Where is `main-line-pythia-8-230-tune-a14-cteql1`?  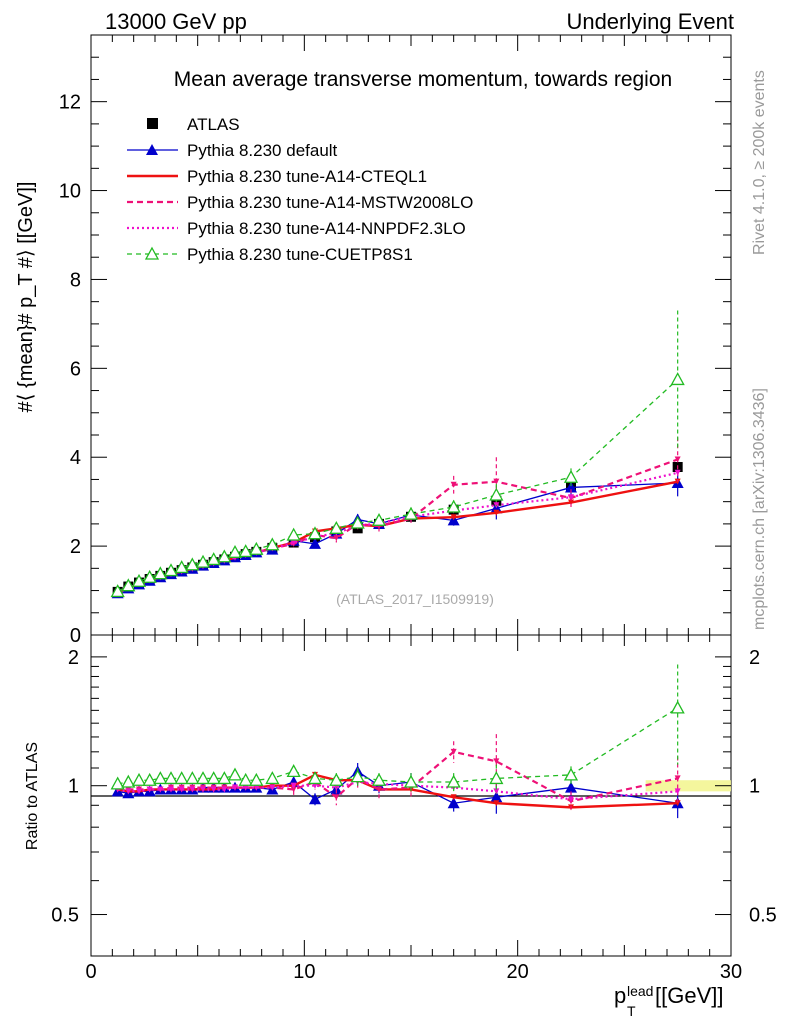
main-line-pythia-8-230-tune-a14-cteql1 is located at coordinates (397, 537).